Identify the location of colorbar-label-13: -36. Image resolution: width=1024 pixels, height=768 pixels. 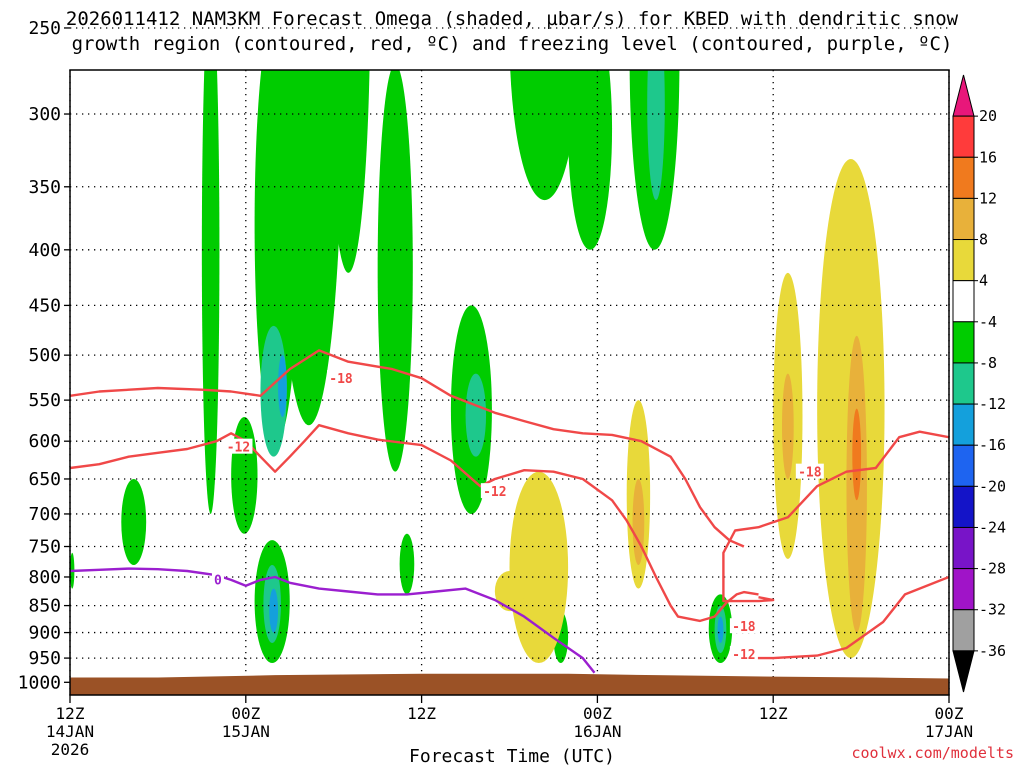
(992, 651).